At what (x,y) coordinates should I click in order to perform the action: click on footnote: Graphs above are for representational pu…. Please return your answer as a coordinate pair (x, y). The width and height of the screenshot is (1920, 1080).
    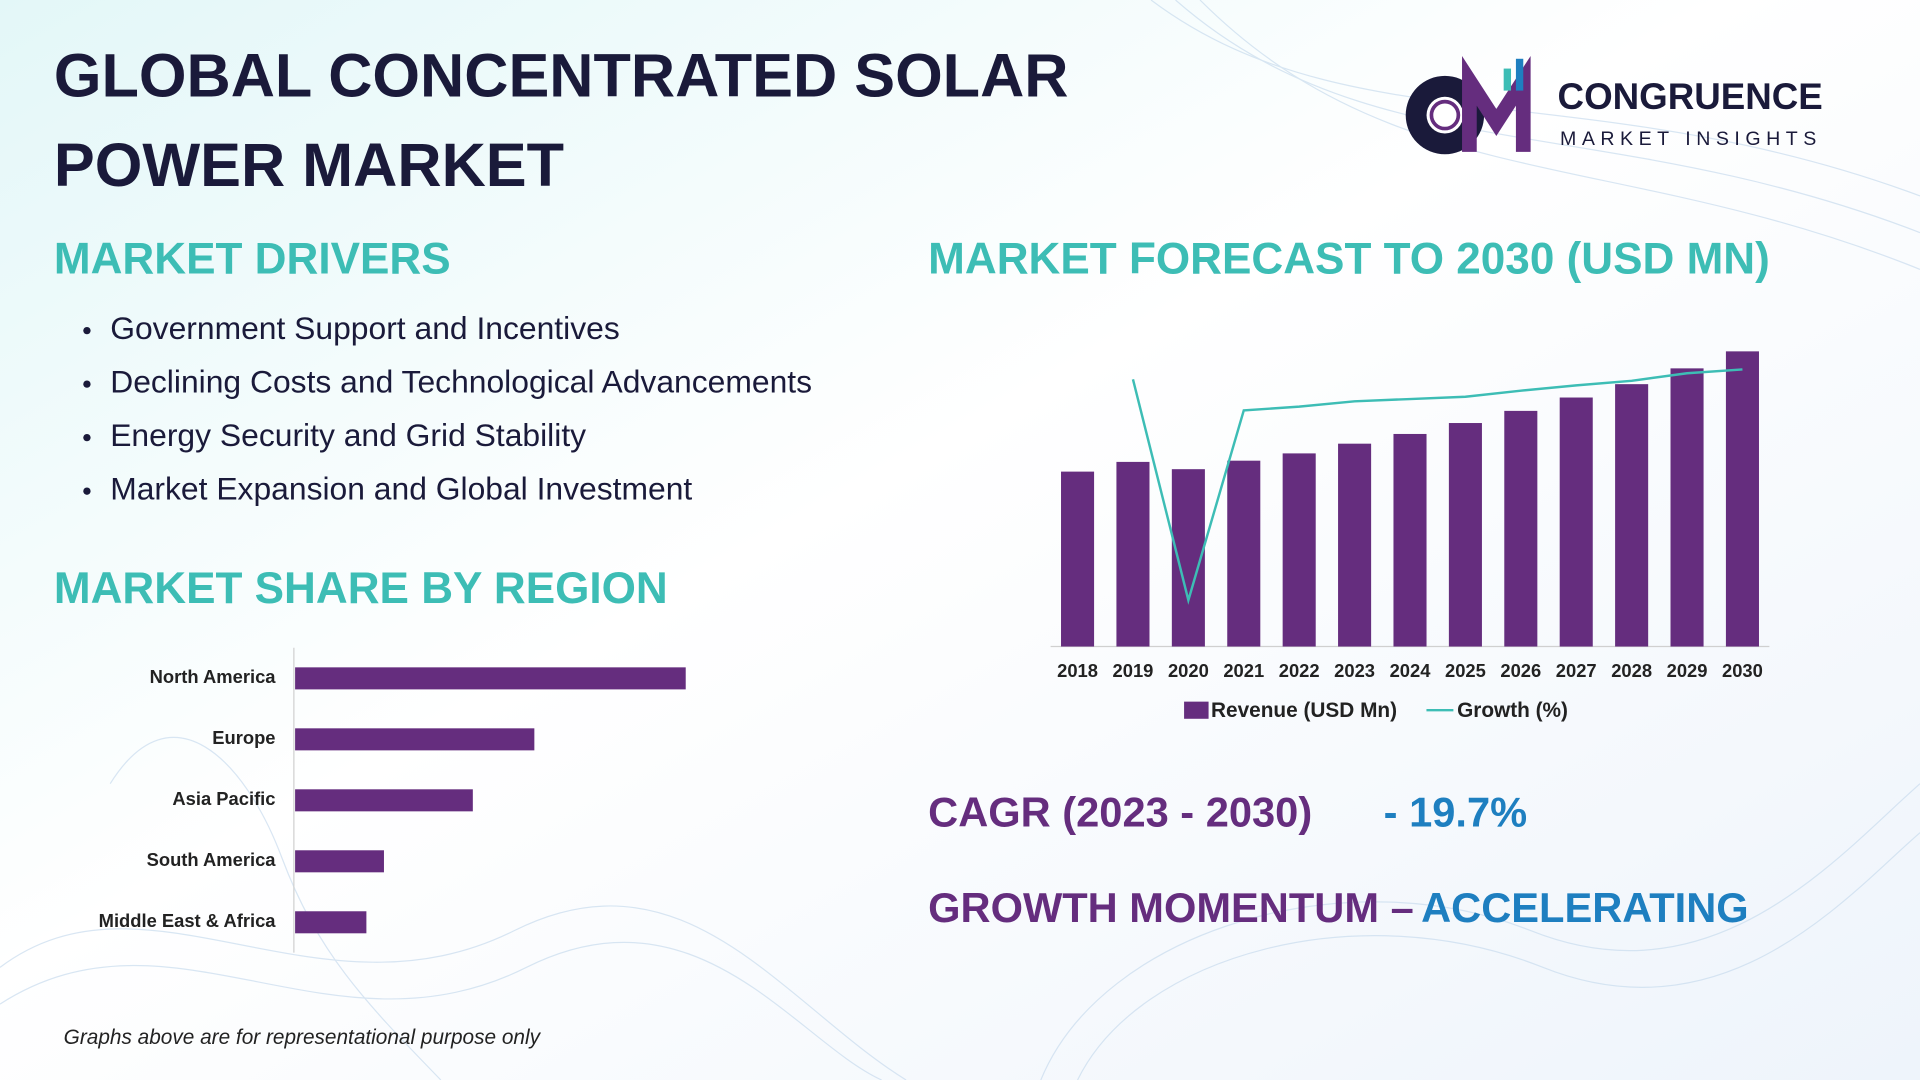
    Looking at the image, I should click on (303, 1037).